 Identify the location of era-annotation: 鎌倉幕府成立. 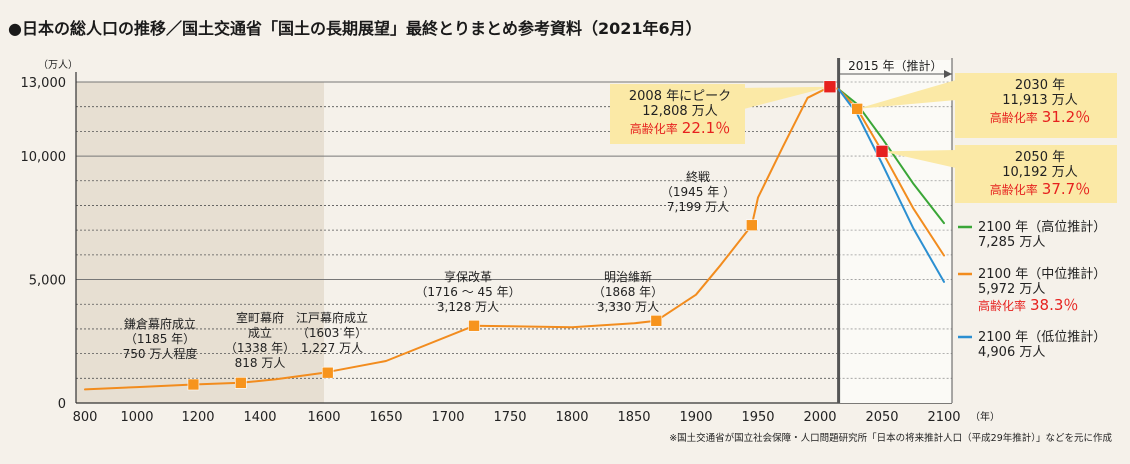
(160, 323).